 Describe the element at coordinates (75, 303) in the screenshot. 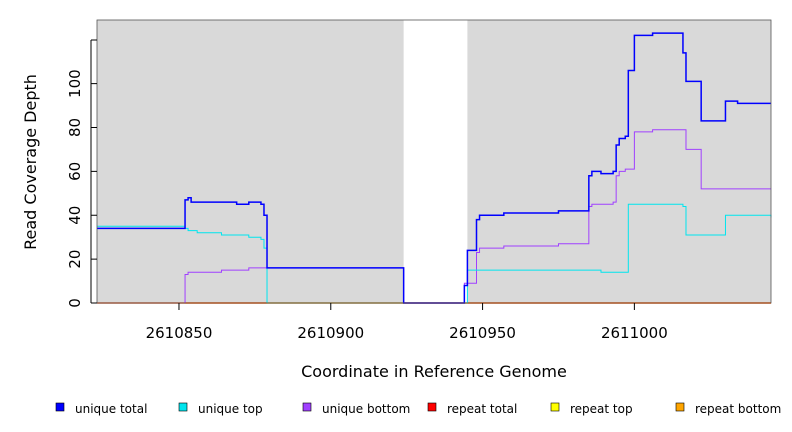

I see `y-tick-label: 0` at that location.